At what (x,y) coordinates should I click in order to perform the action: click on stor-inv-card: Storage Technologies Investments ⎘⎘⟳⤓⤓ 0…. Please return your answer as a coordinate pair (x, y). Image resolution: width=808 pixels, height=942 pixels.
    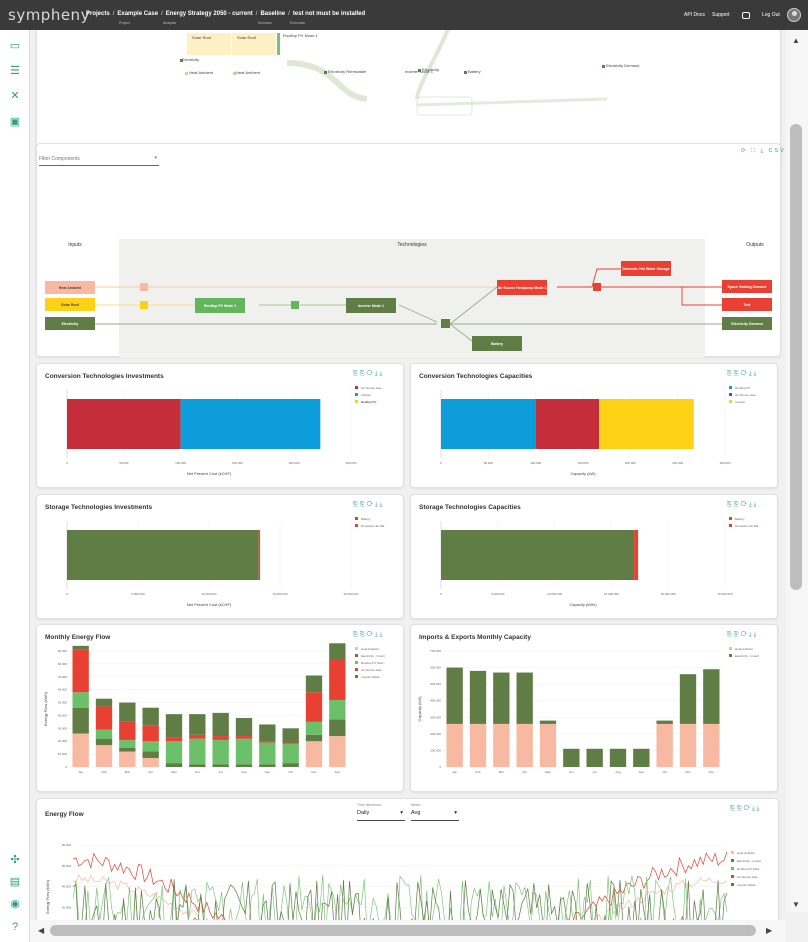
    Looking at the image, I should click on (220, 556).